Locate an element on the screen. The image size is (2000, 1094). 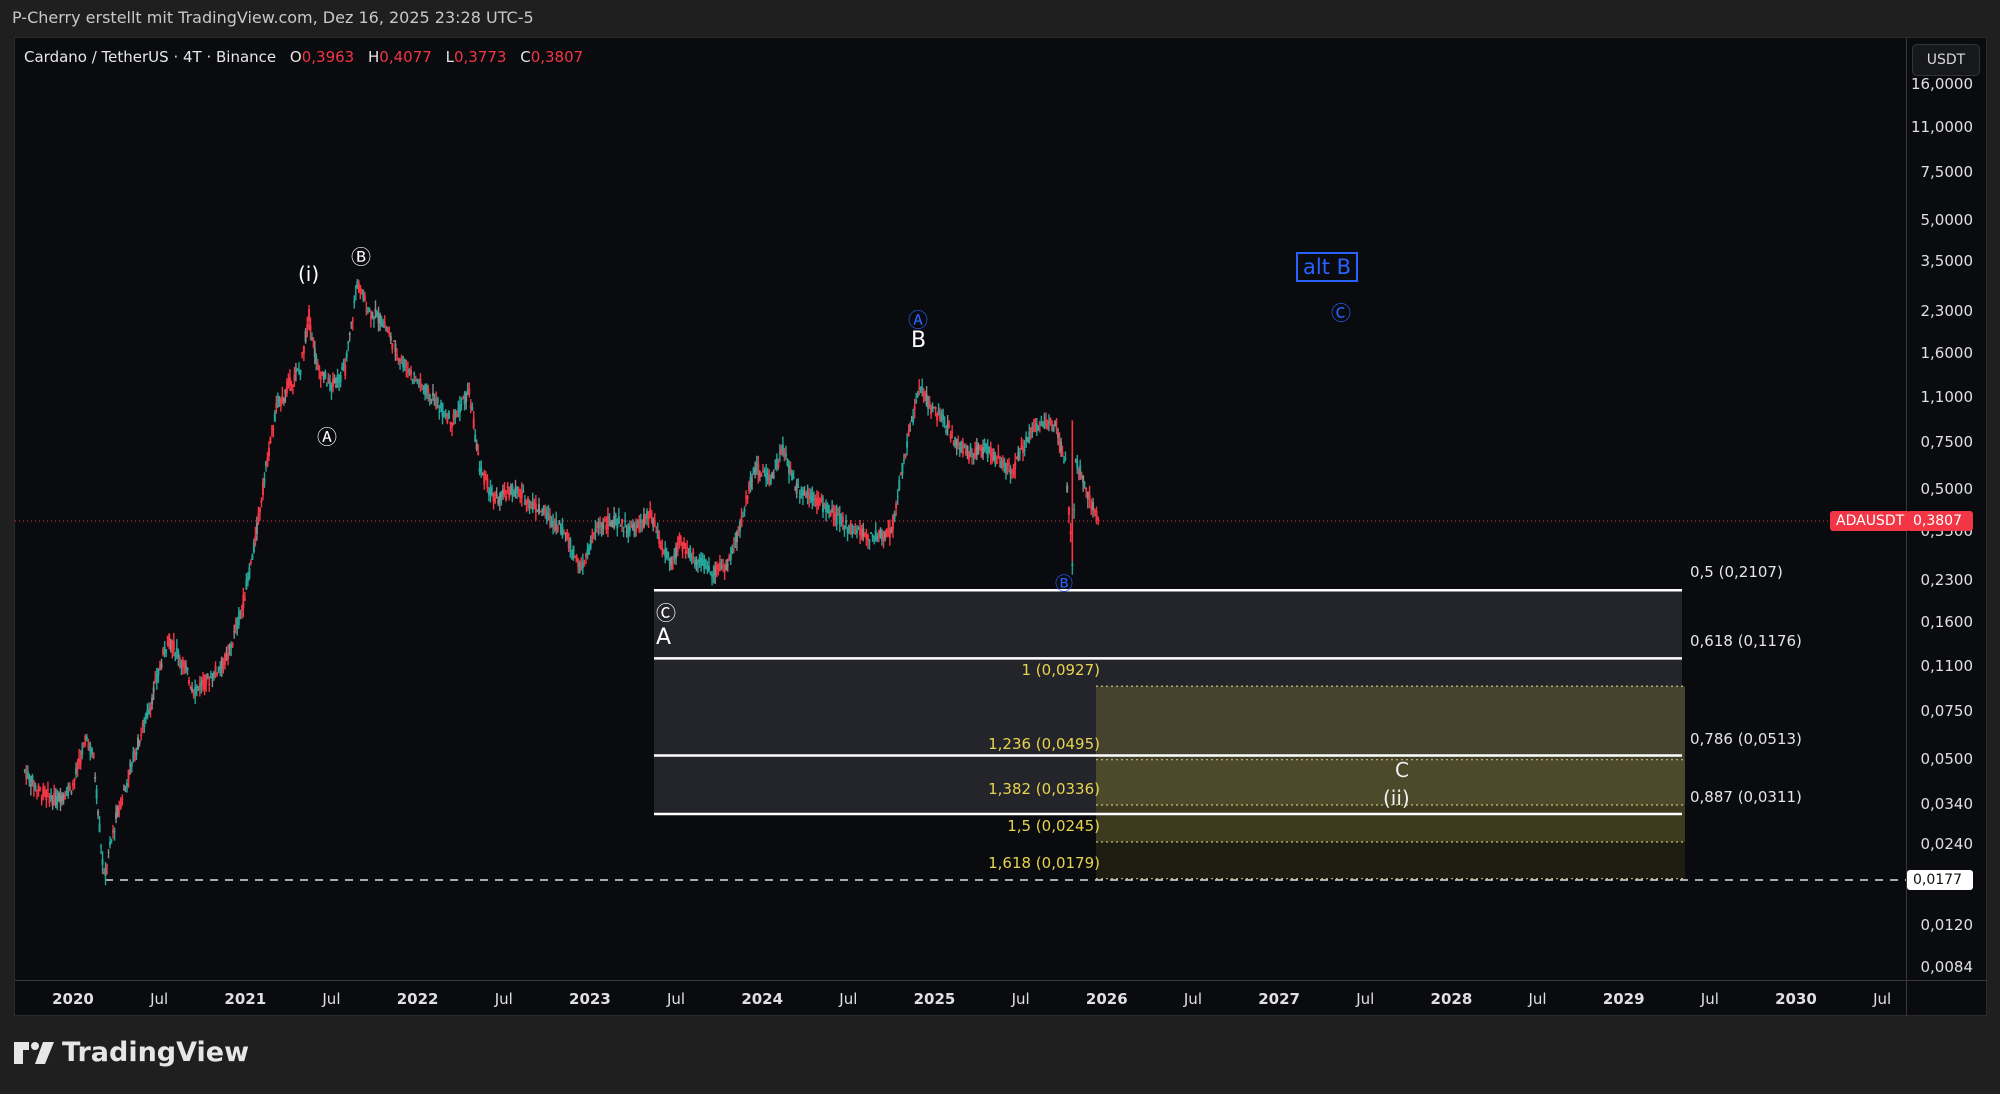
price-tick: 0,0084 is located at coordinates (1947, 967).